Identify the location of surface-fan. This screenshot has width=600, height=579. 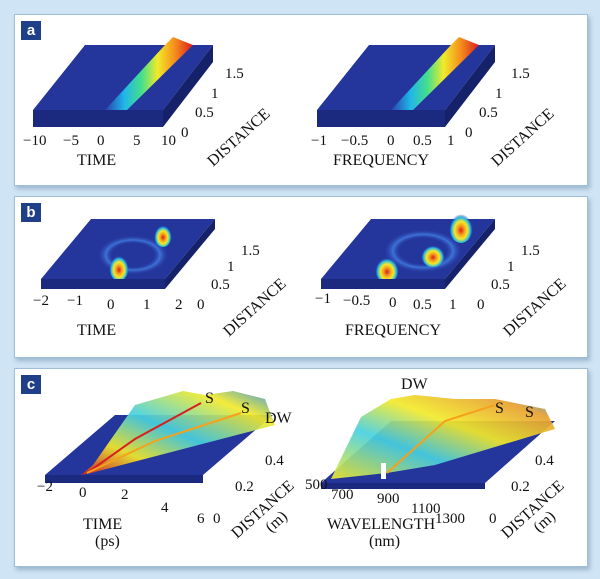
(443, 437).